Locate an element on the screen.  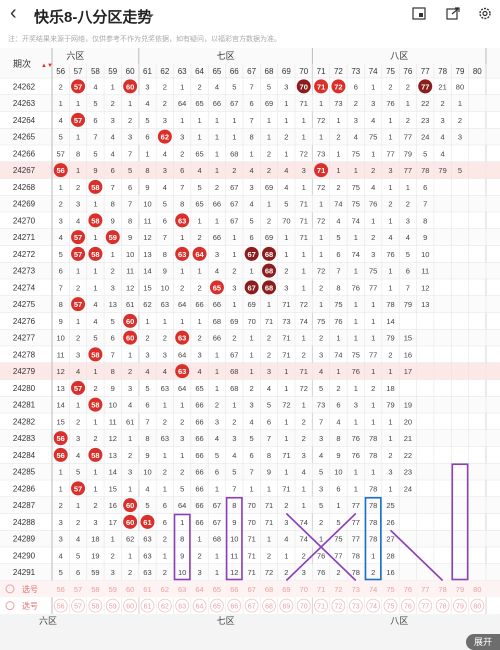
number-column-header: 58 is located at coordinates (95, 71).